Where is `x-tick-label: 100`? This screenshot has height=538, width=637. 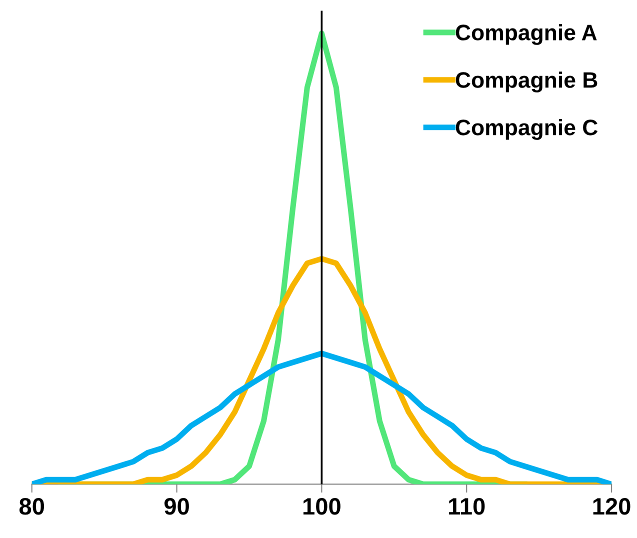 x-tick-label: 100 is located at coordinates (321, 506).